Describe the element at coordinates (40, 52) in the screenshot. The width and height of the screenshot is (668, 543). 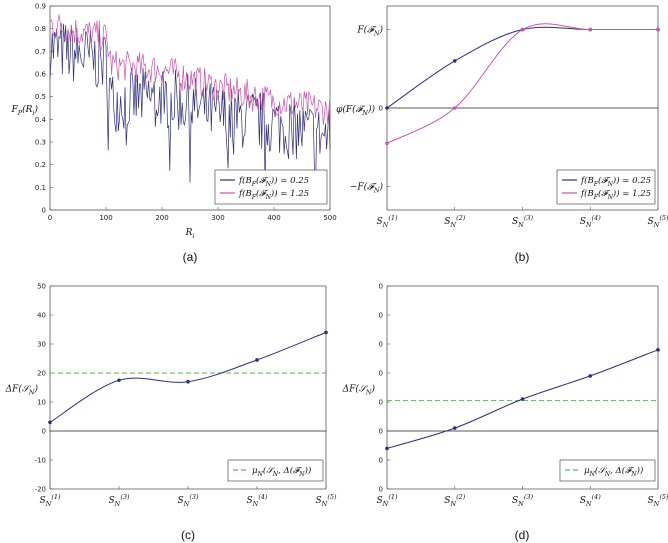
I see `y-tick-label: 0.7` at that location.